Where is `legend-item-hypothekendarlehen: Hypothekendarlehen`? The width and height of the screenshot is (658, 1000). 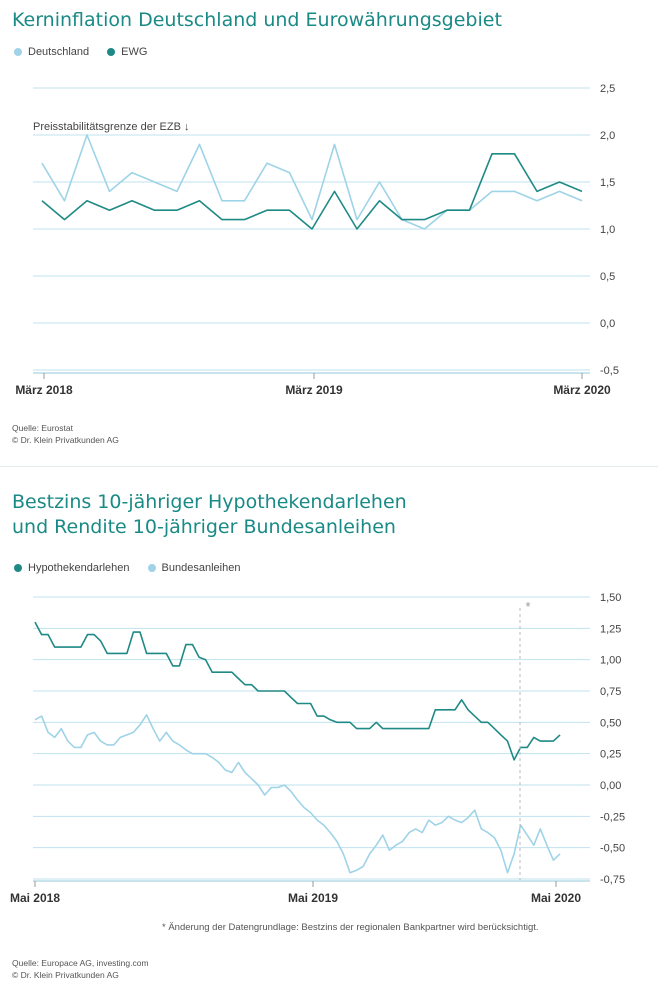
legend-item-hypothekendarlehen: Hypothekendarlehen is located at coordinates (72, 568).